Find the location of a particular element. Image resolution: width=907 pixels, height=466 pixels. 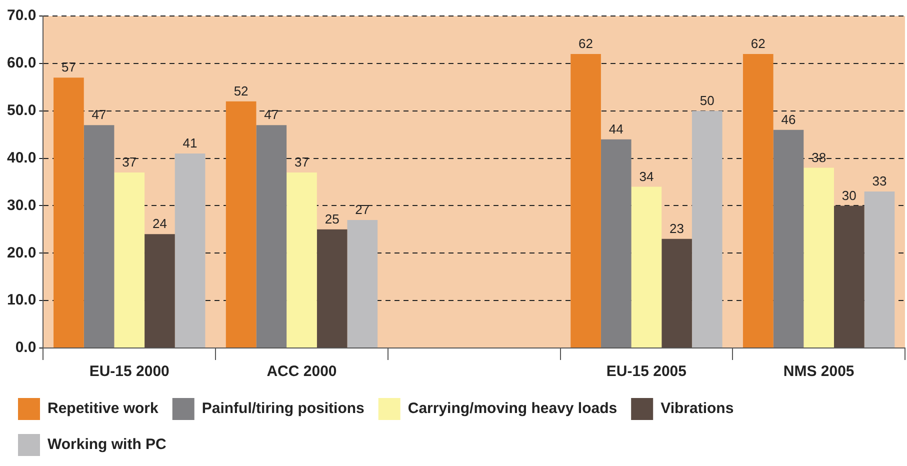

y-tick-label: 30.0 is located at coordinates (21, 205).